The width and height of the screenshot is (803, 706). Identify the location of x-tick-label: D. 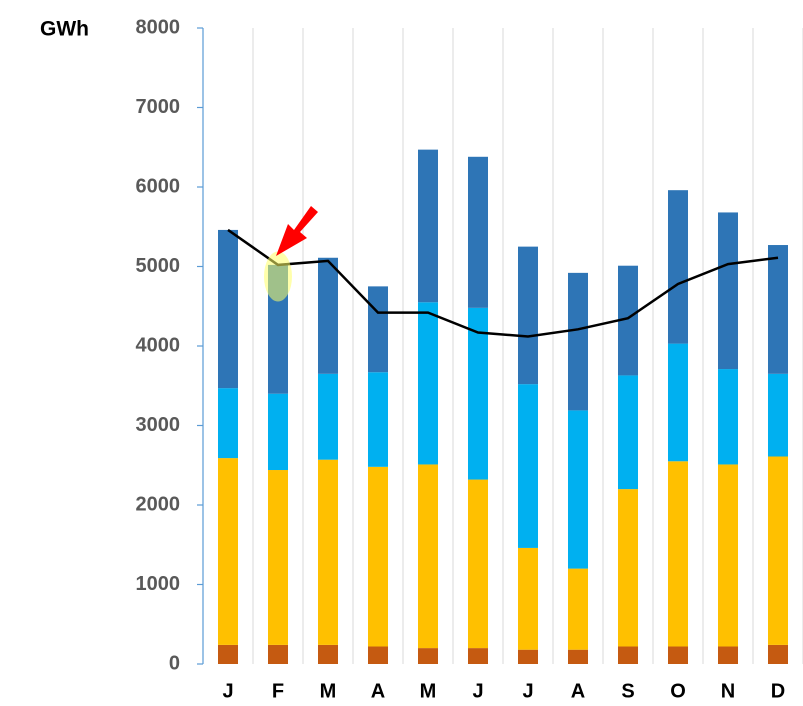
(778, 691).